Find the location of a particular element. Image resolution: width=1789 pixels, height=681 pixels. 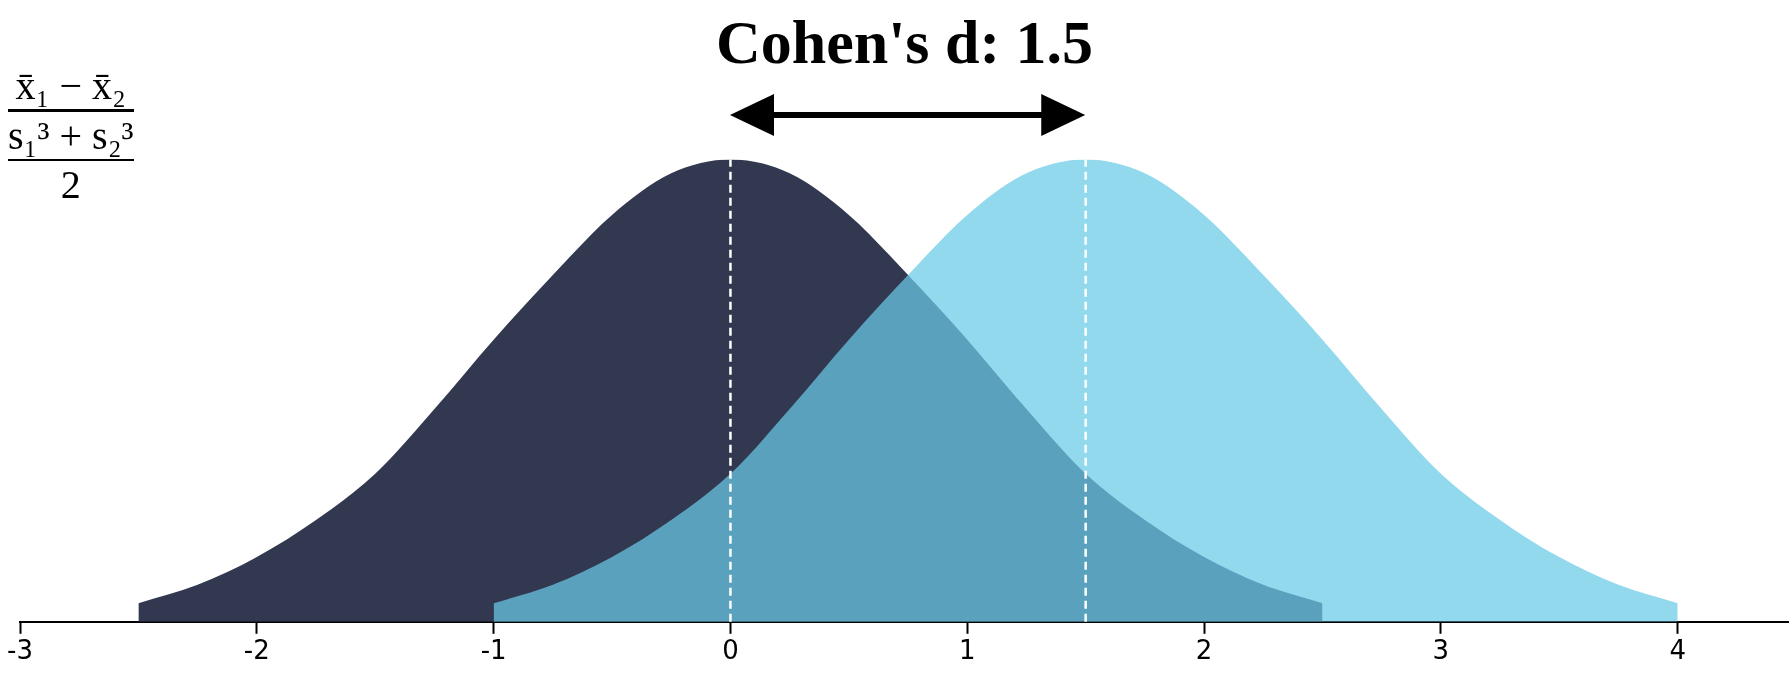

text: x̄₁ − x̄₂ is located at coordinates (71, 87).